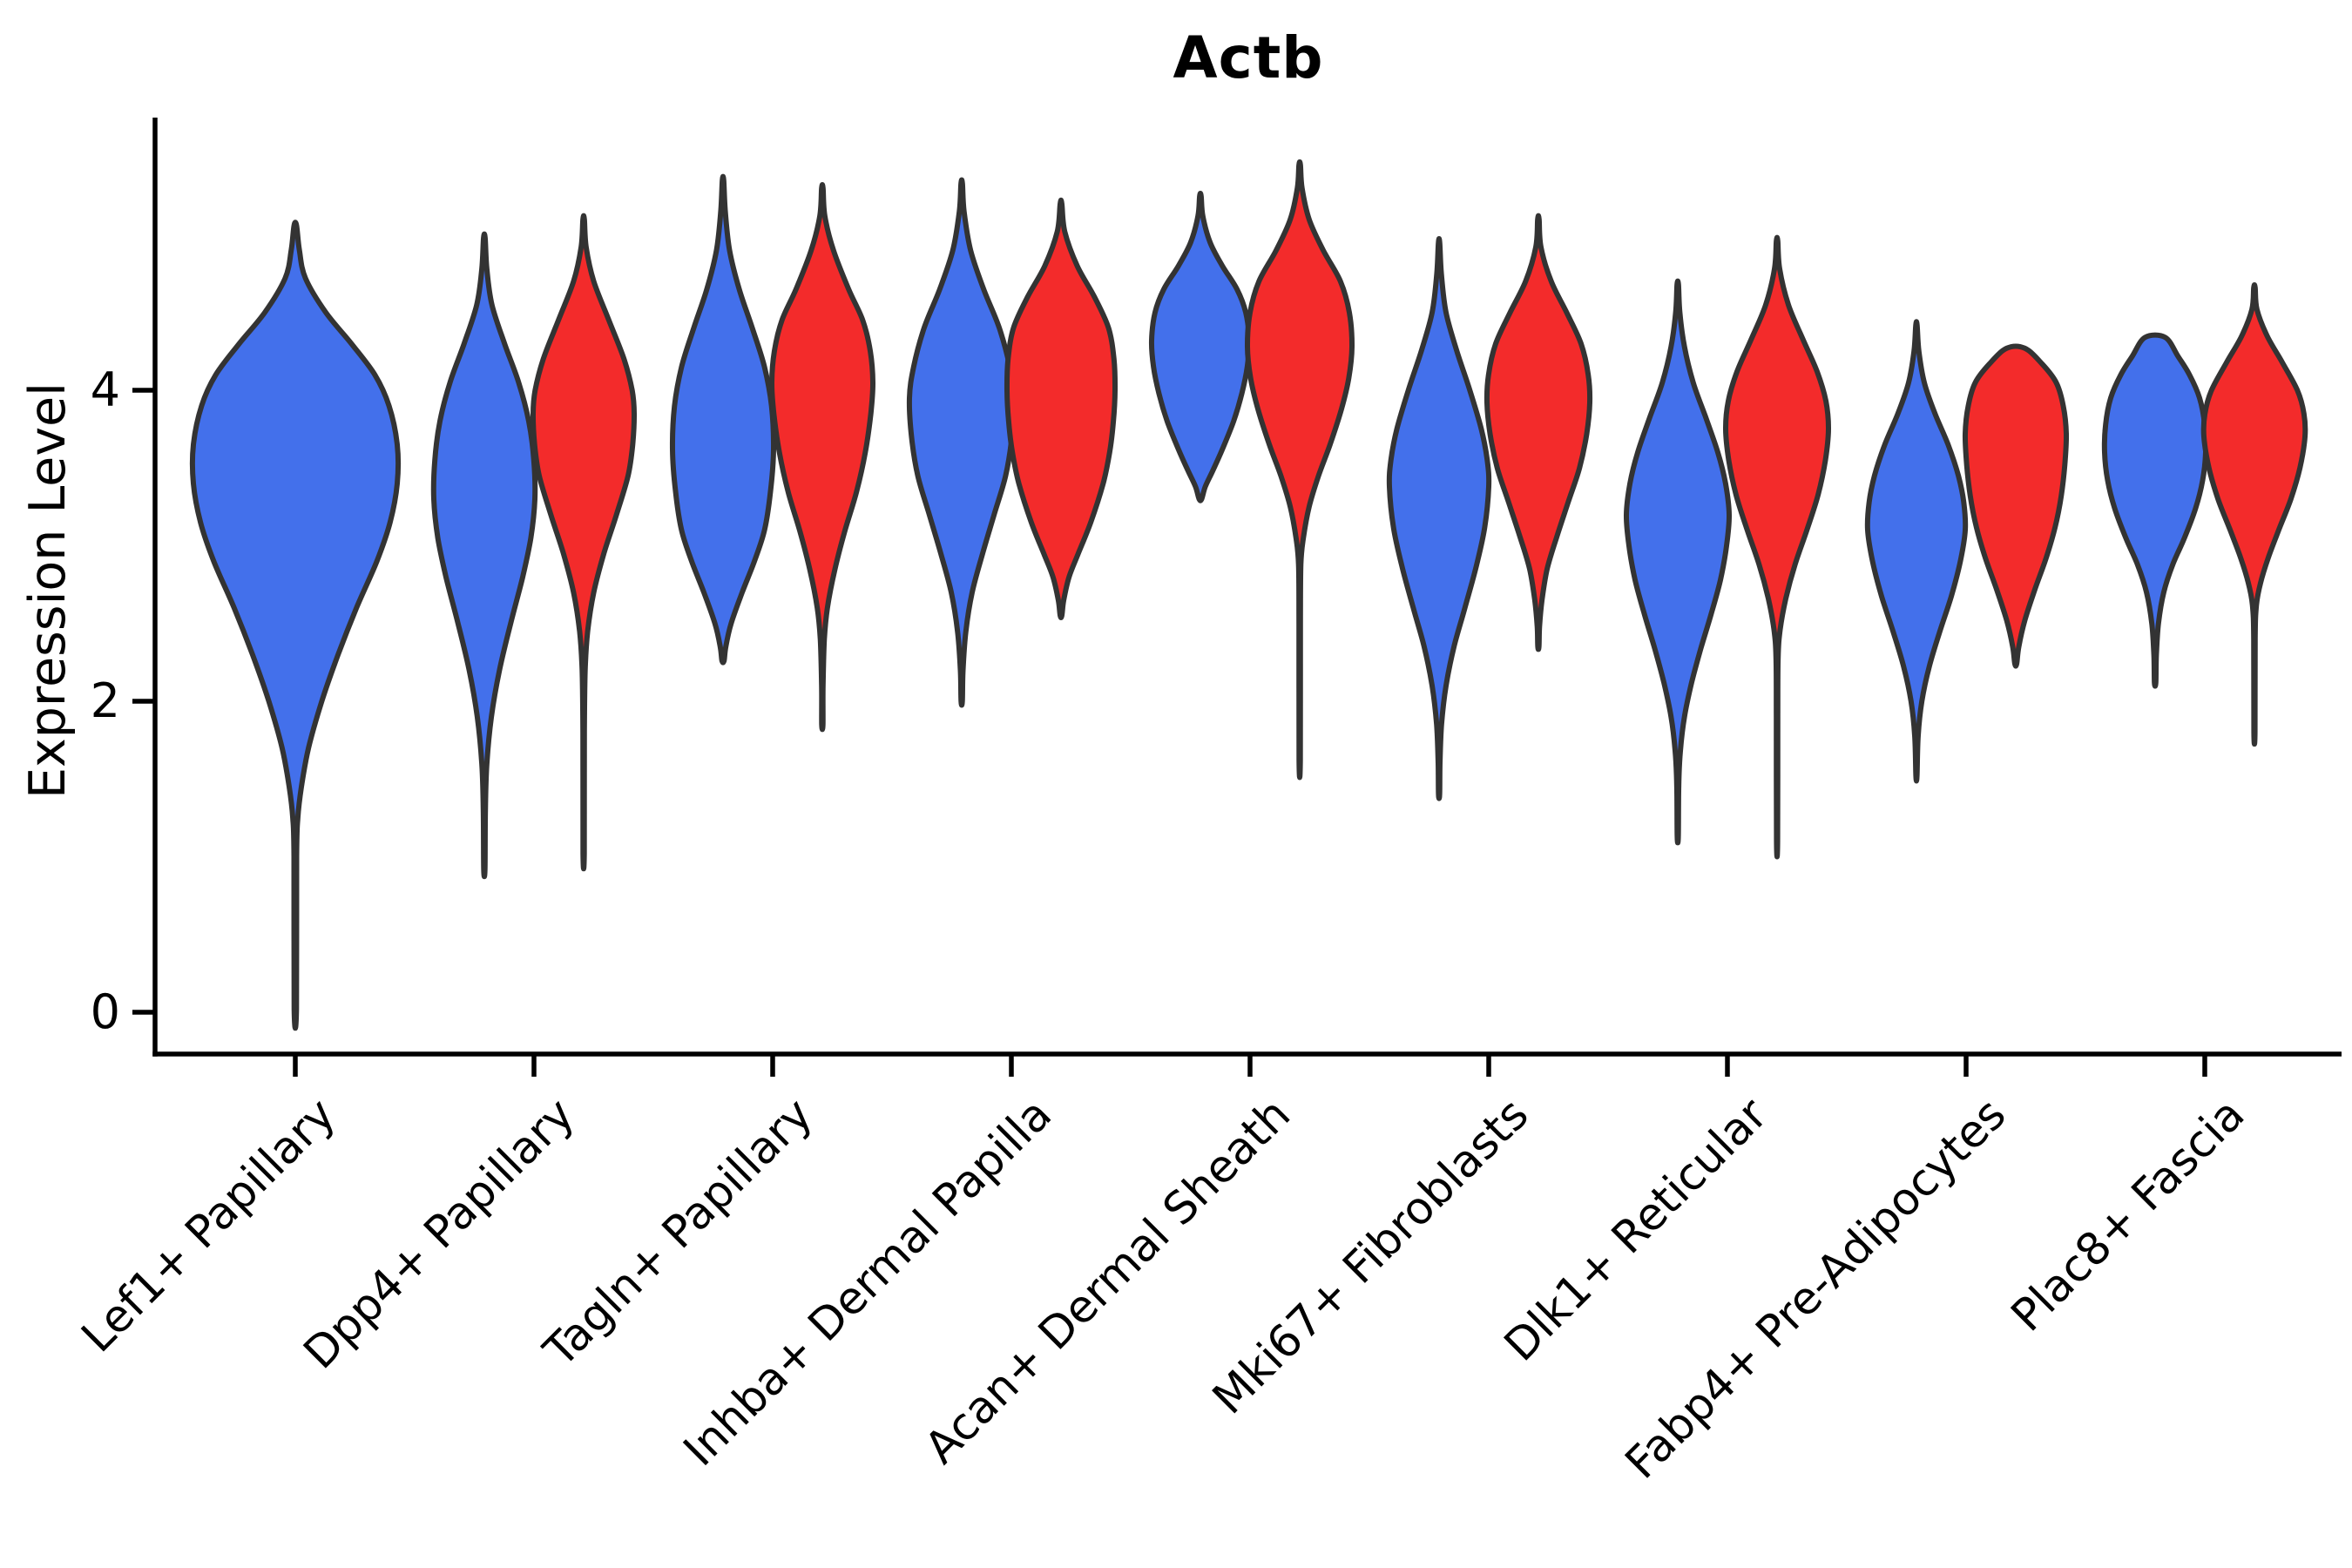  What do you see at coordinates (105, 700) in the screenshot?
I see `y-tick-label: 2` at bounding box center [105, 700].